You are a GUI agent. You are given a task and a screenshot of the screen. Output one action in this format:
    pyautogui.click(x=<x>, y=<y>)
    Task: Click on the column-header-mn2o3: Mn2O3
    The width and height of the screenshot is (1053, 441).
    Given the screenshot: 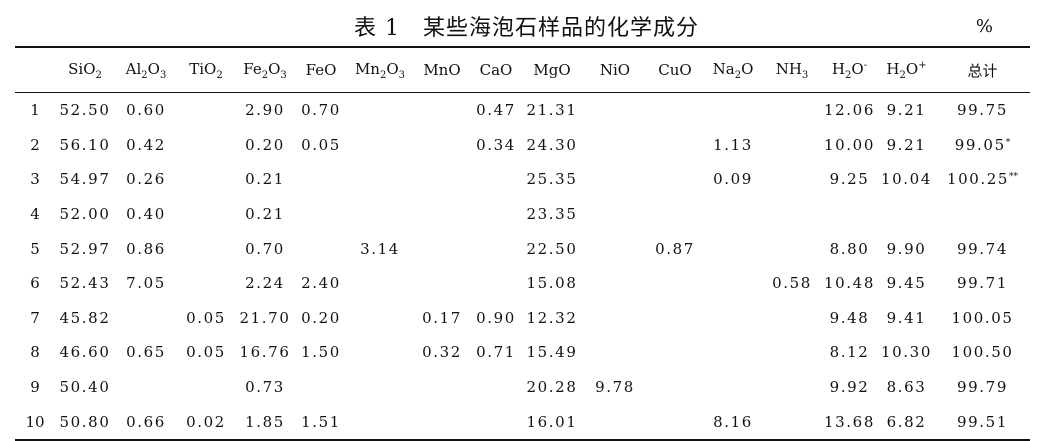 What is the action you would take?
    pyautogui.click(x=380, y=70)
    